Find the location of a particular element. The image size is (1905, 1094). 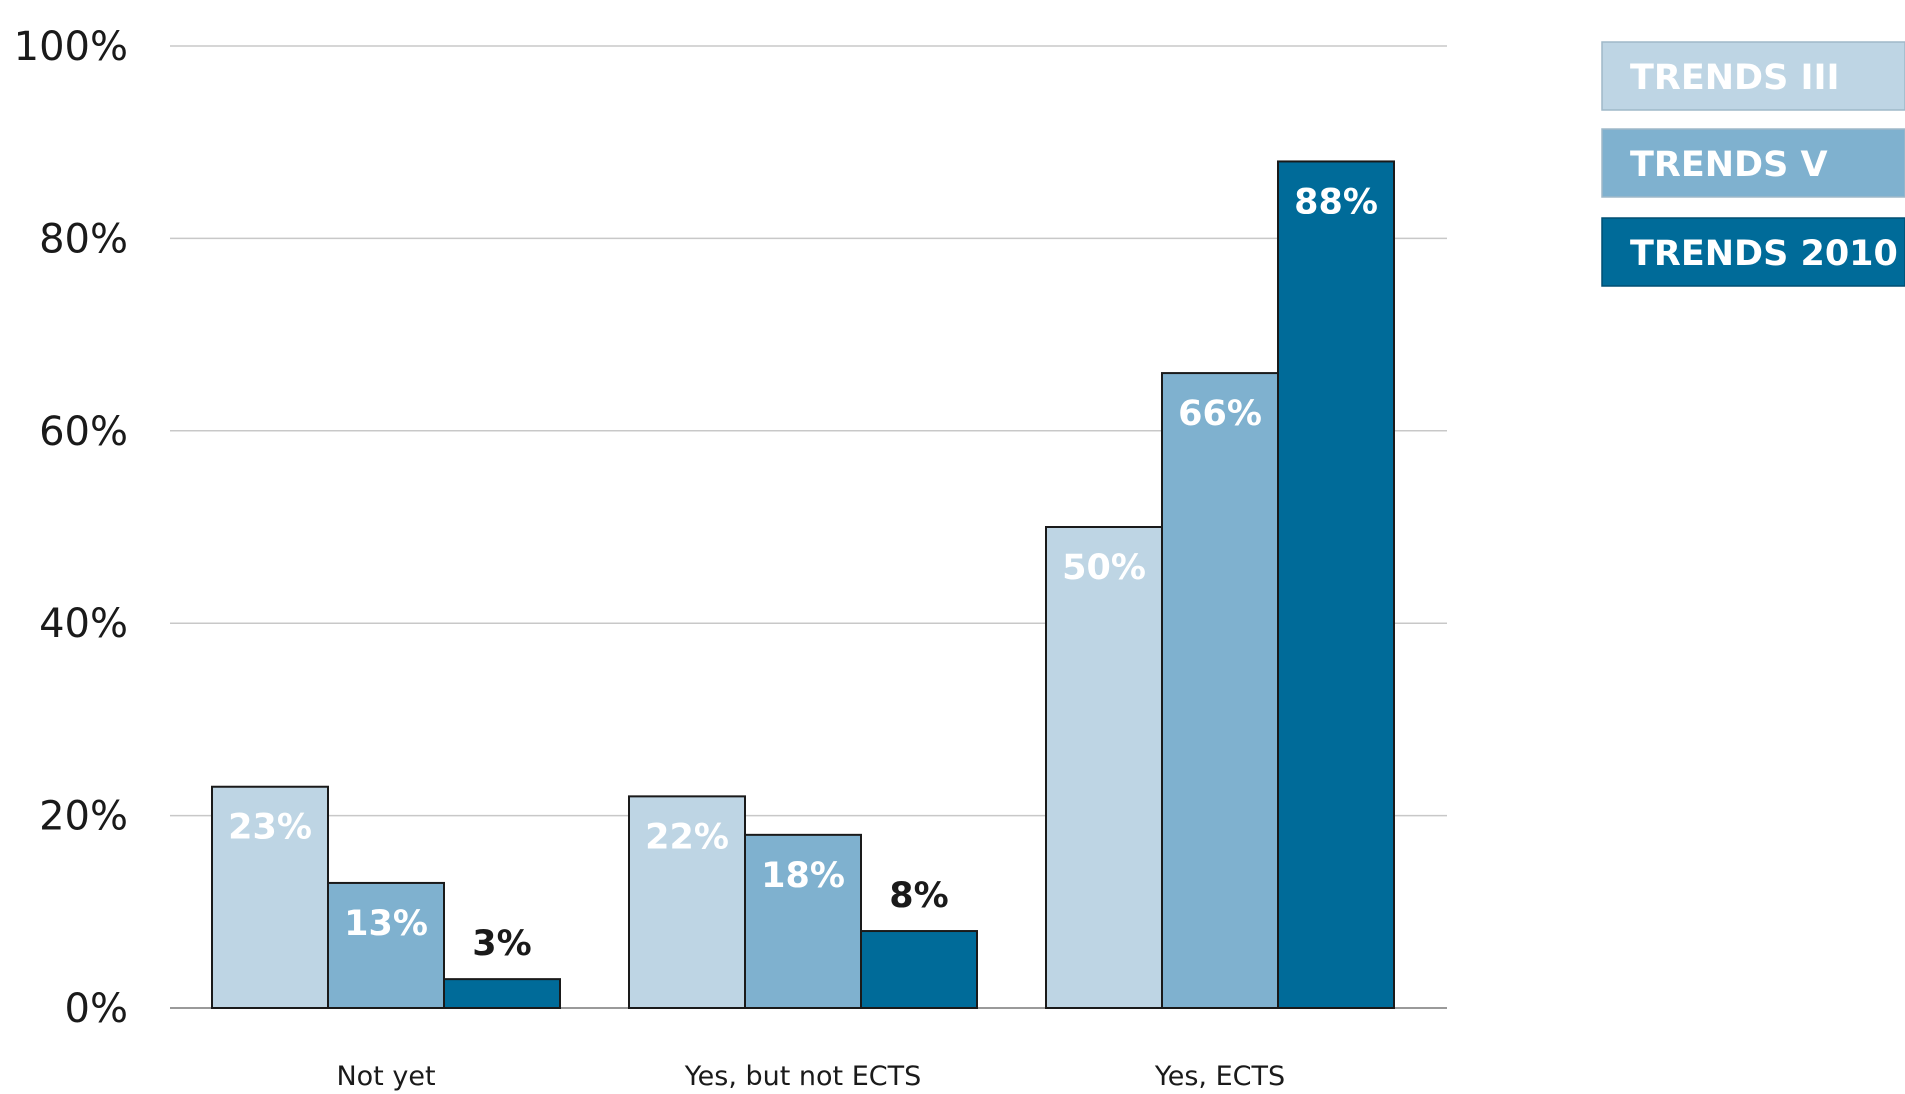

y-tick-label: 40% is located at coordinates (83, 624).